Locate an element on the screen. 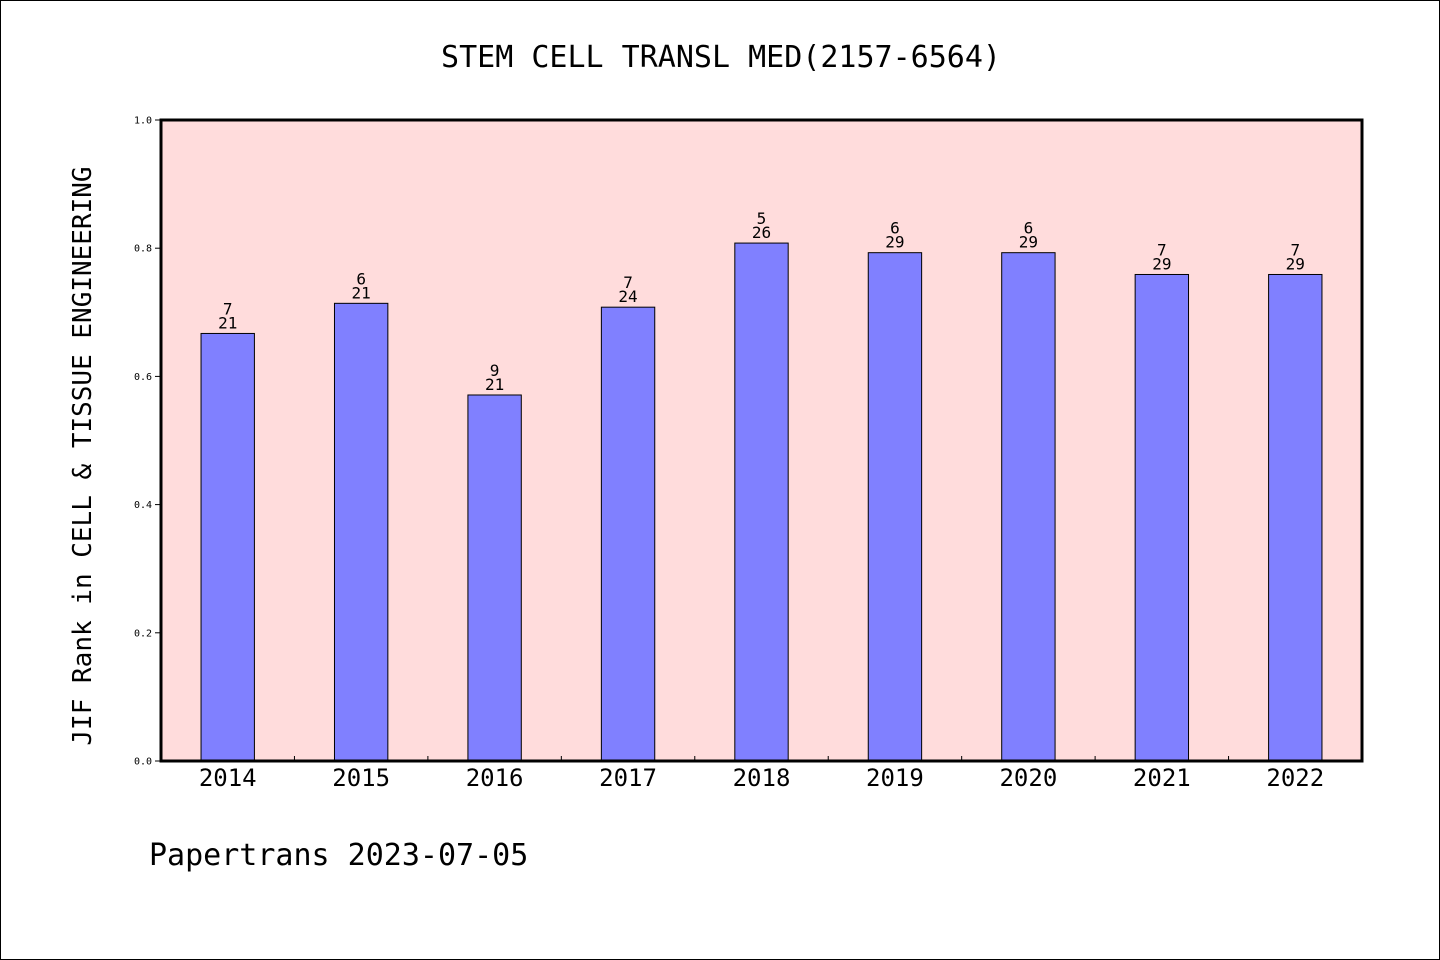  x-axis-labels: 2014 2015 2016 2017 2018 2019 2020 2021 2022 is located at coordinates (761, 778).